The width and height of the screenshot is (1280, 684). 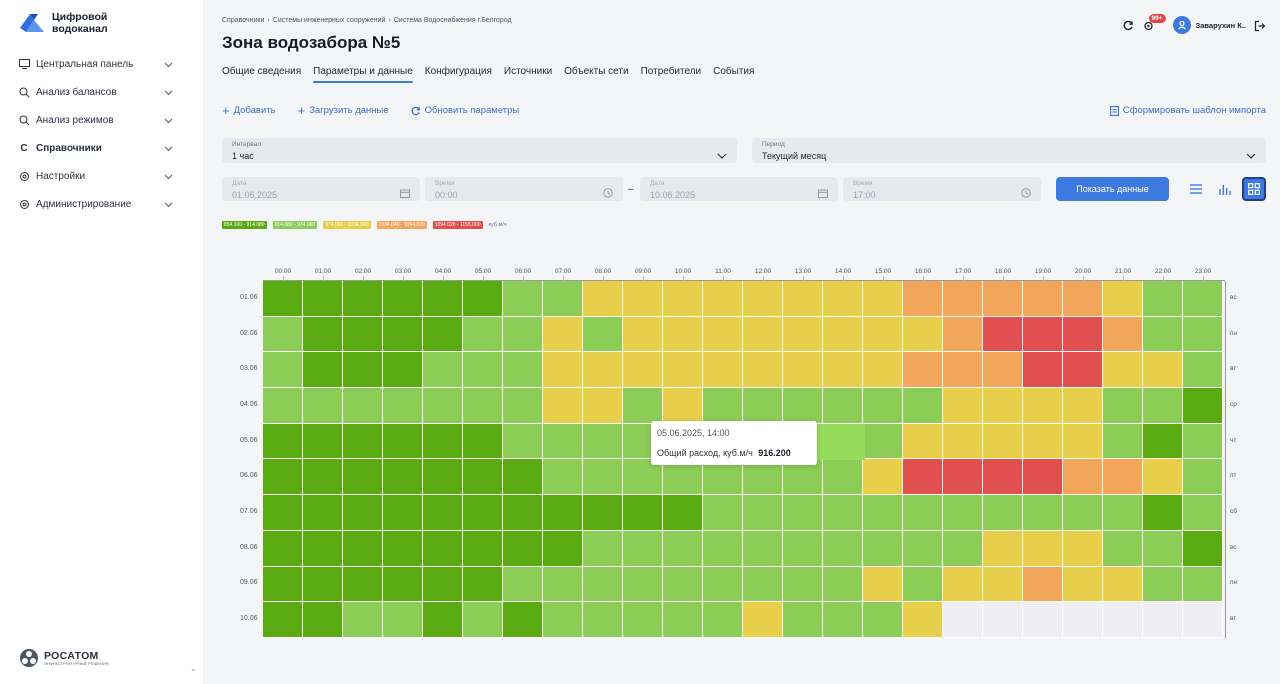 I want to click on refresh-icon, so click(x=1129, y=25).